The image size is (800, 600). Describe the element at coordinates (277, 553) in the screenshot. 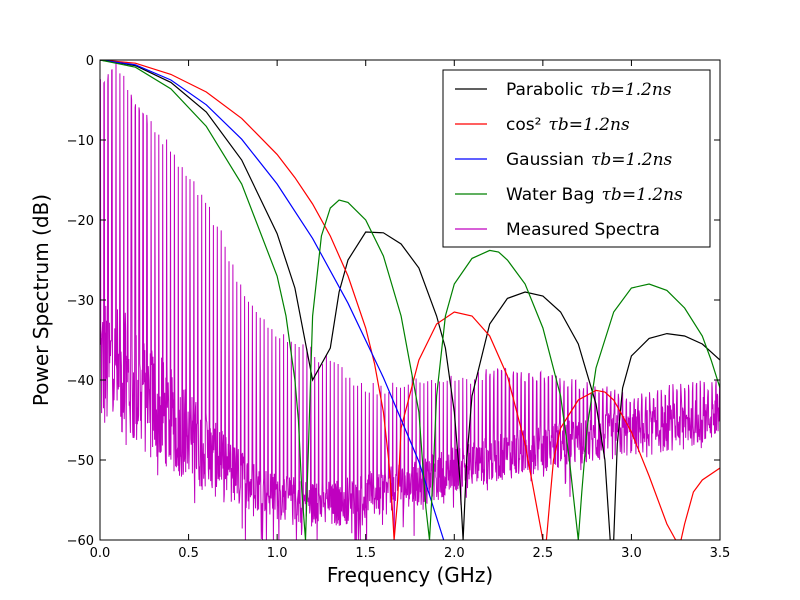

I see `x-tick-label: 1.0` at that location.